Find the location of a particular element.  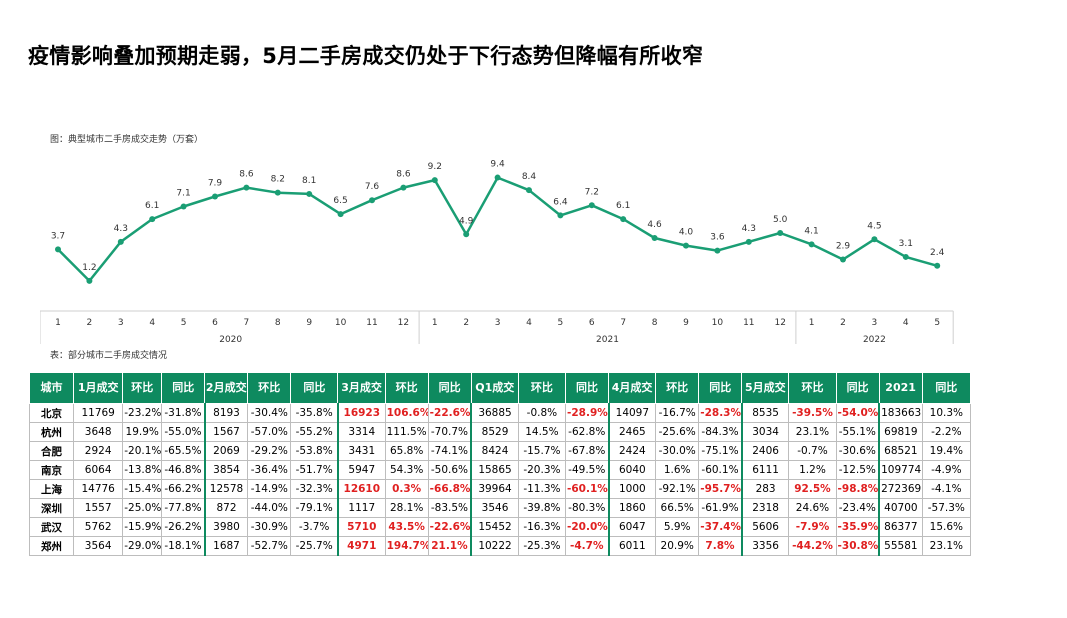

table-cell: 5606 is located at coordinates (765, 527).